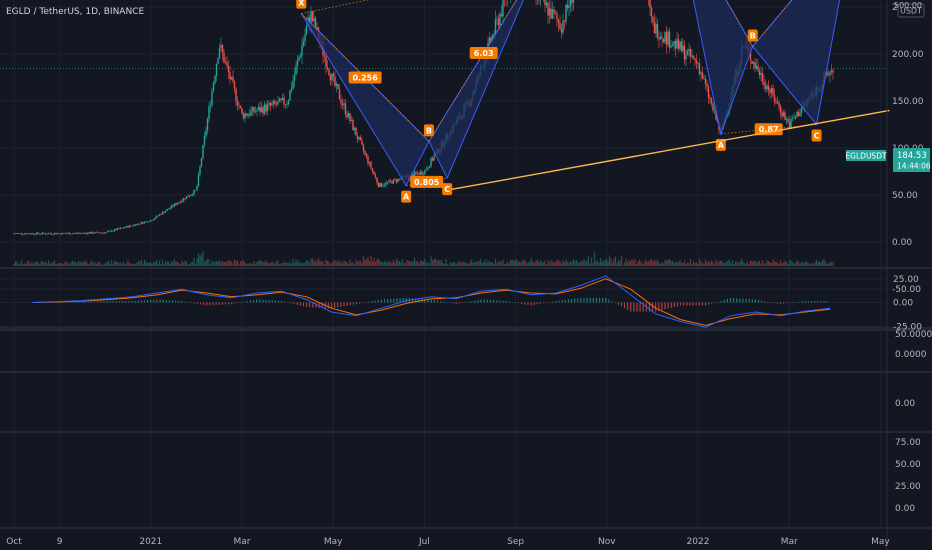  What do you see at coordinates (427, 182) in the screenshot?
I see `ratio-label: 0.805` at bounding box center [427, 182].